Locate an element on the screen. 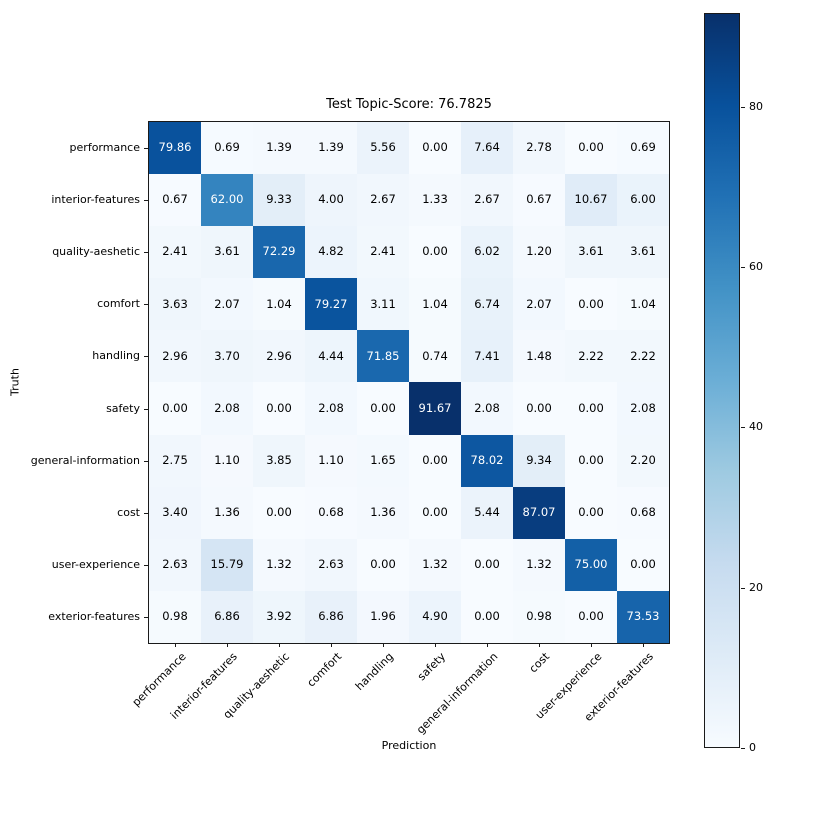  x-tick-label: cost is located at coordinates (539, 663).